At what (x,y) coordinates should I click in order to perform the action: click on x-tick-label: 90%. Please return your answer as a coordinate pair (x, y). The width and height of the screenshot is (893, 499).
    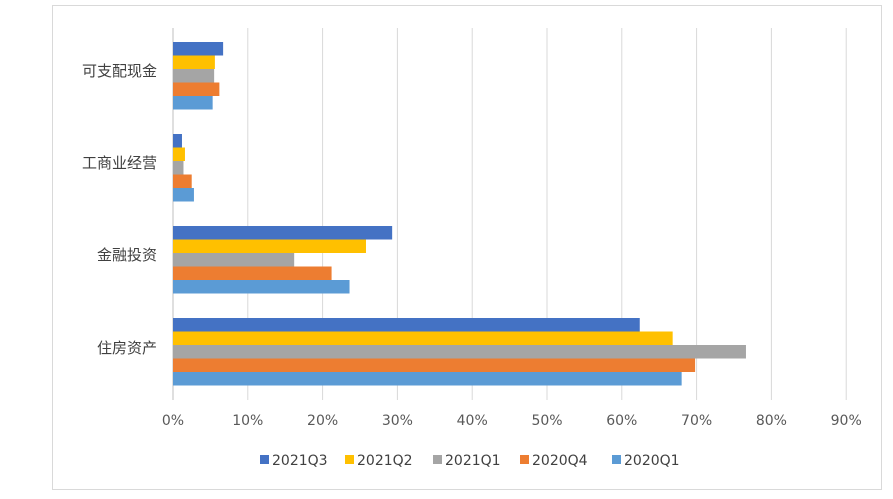
    Looking at the image, I should click on (846, 421).